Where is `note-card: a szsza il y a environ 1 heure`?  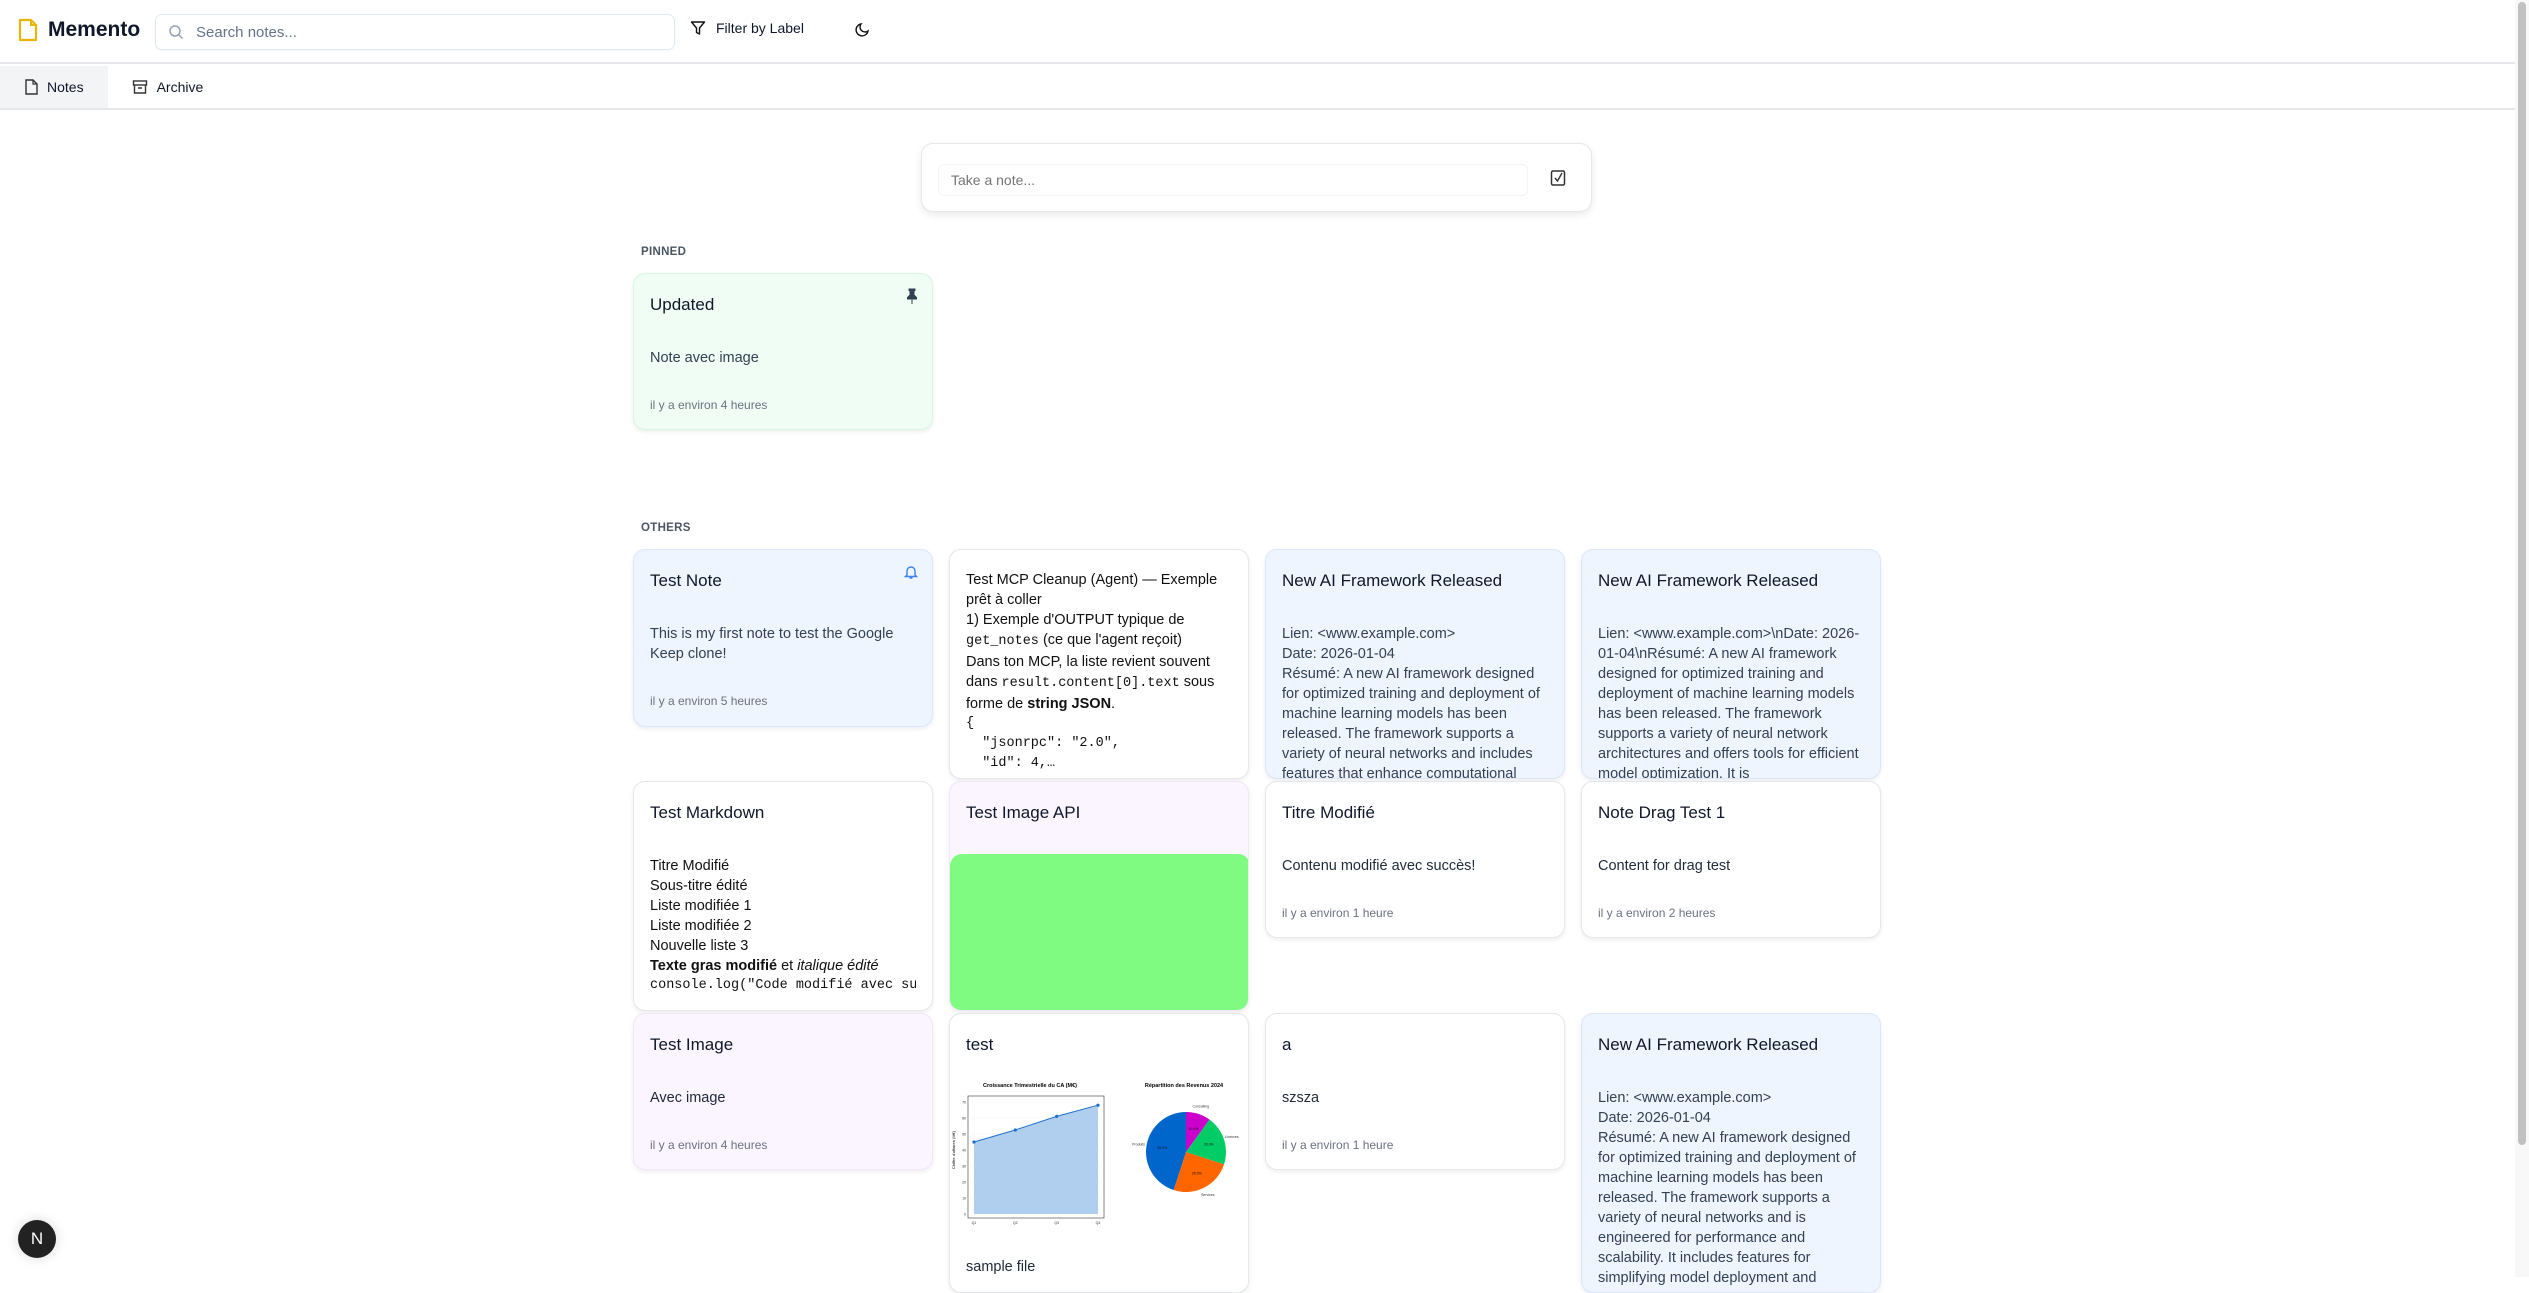
note-card: a szsza il y a environ 1 heure is located at coordinates (1415, 1091).